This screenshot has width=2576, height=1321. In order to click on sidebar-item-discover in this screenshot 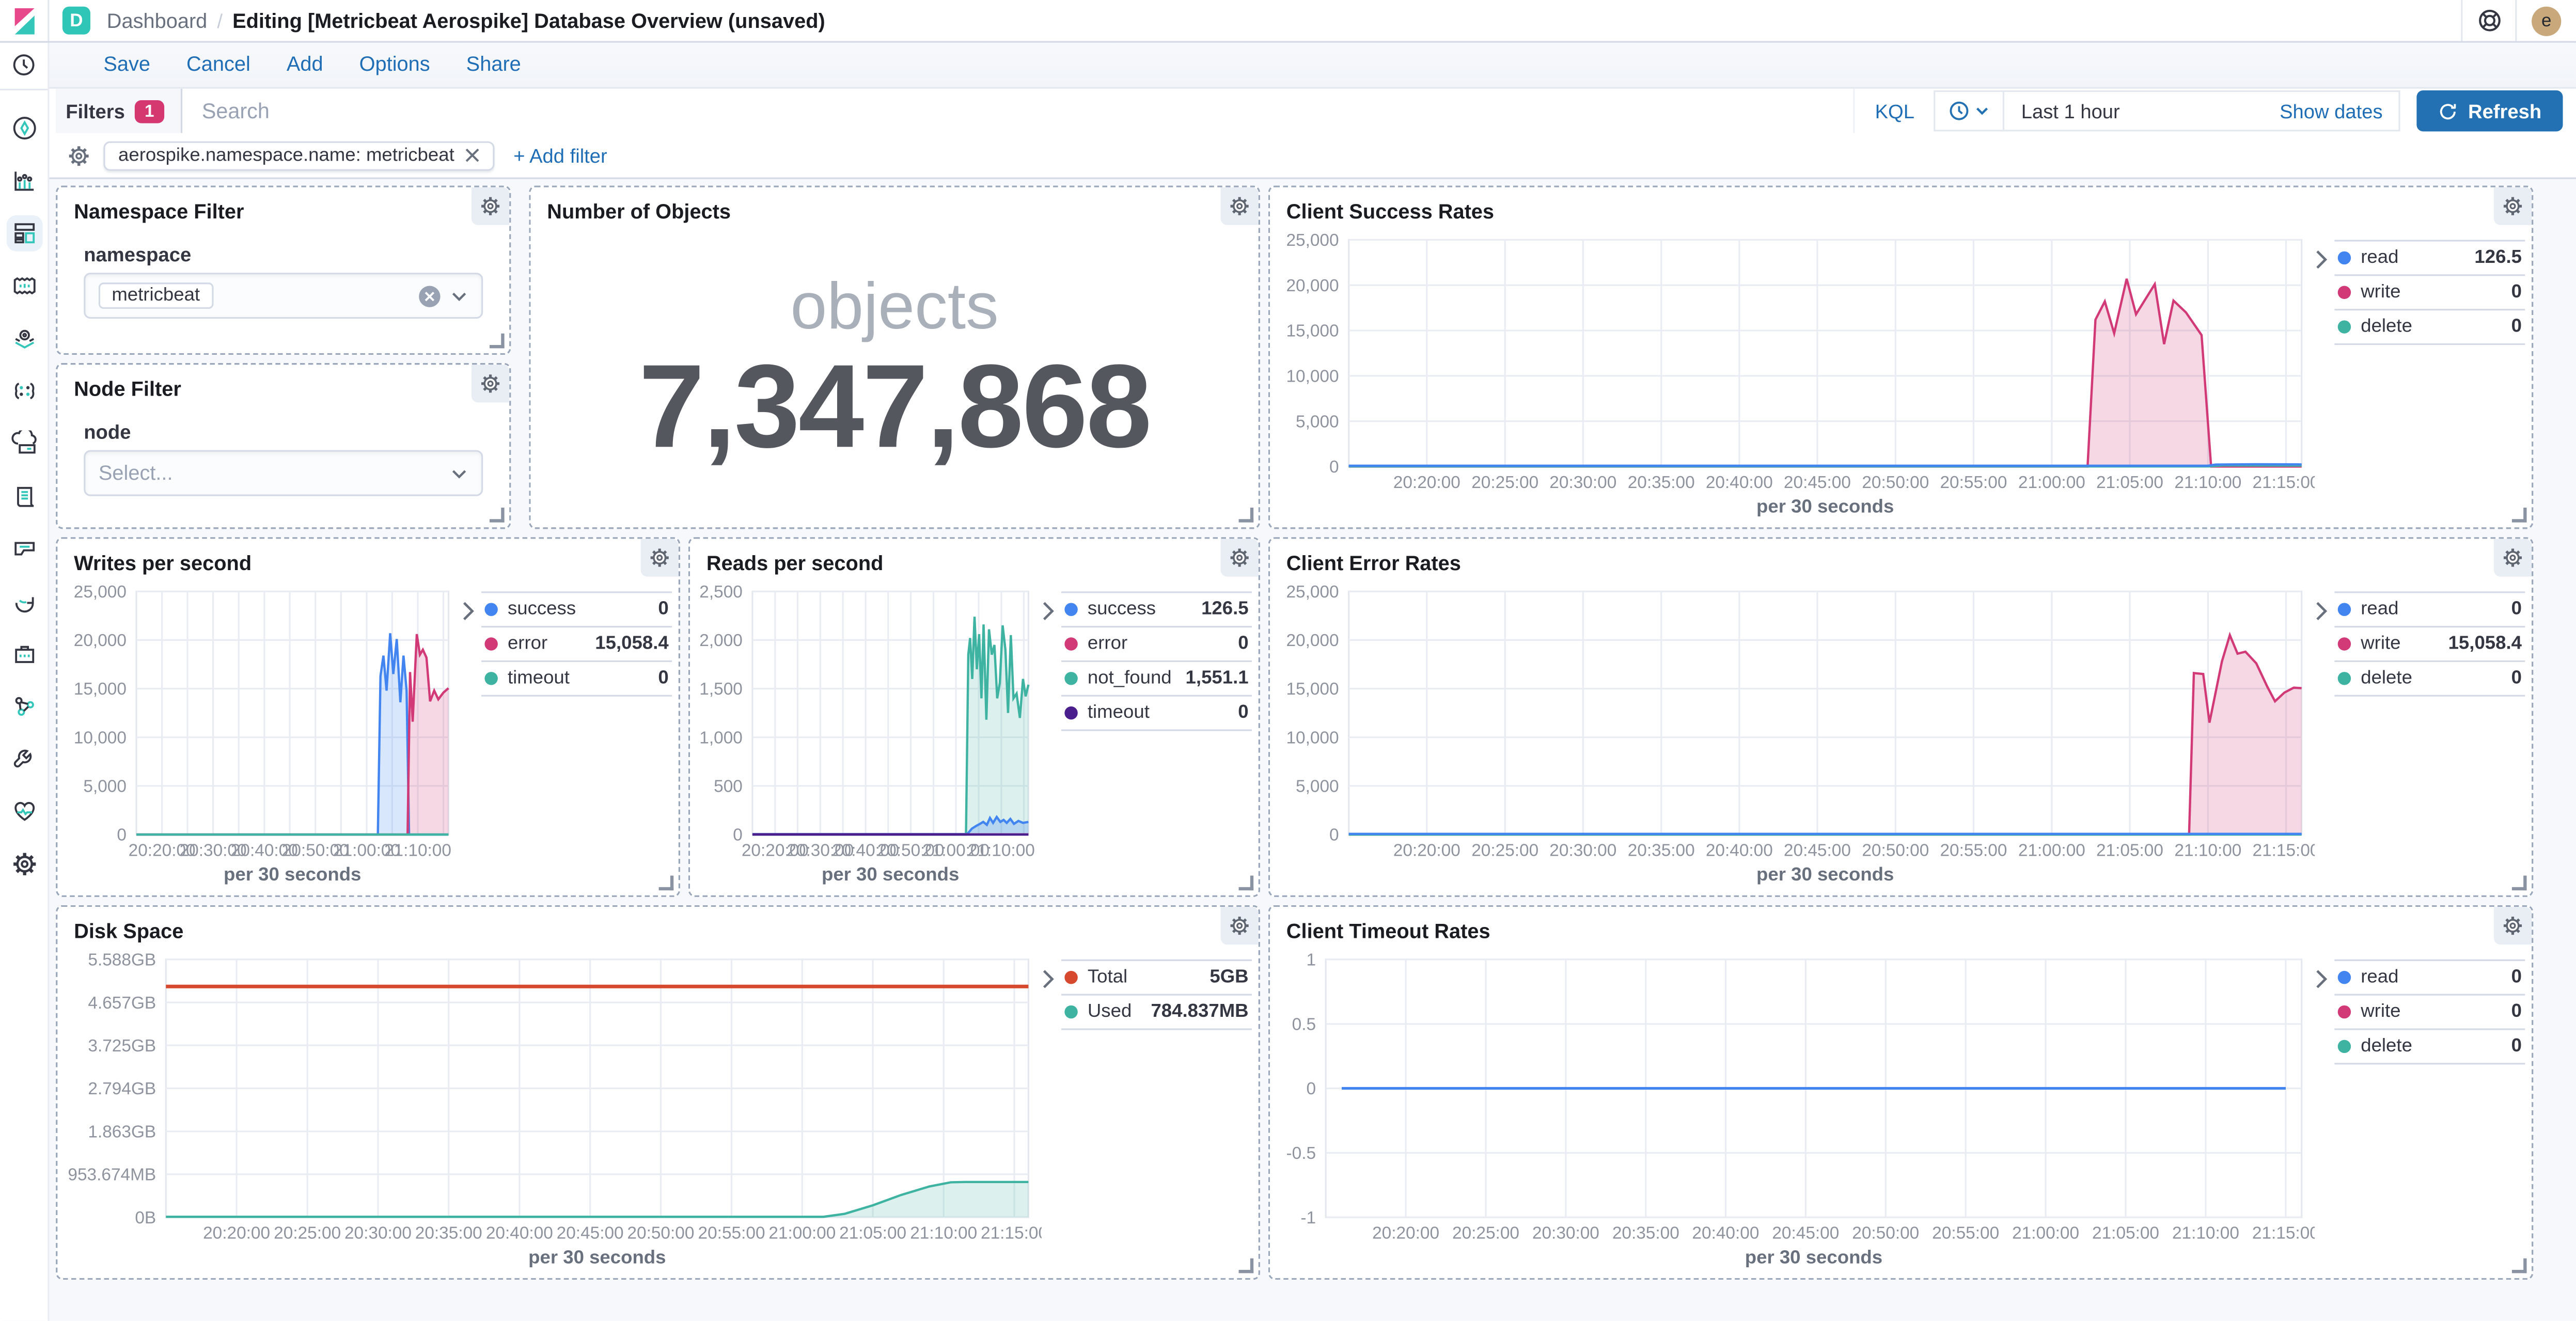, I will do `click(24, 128)`.